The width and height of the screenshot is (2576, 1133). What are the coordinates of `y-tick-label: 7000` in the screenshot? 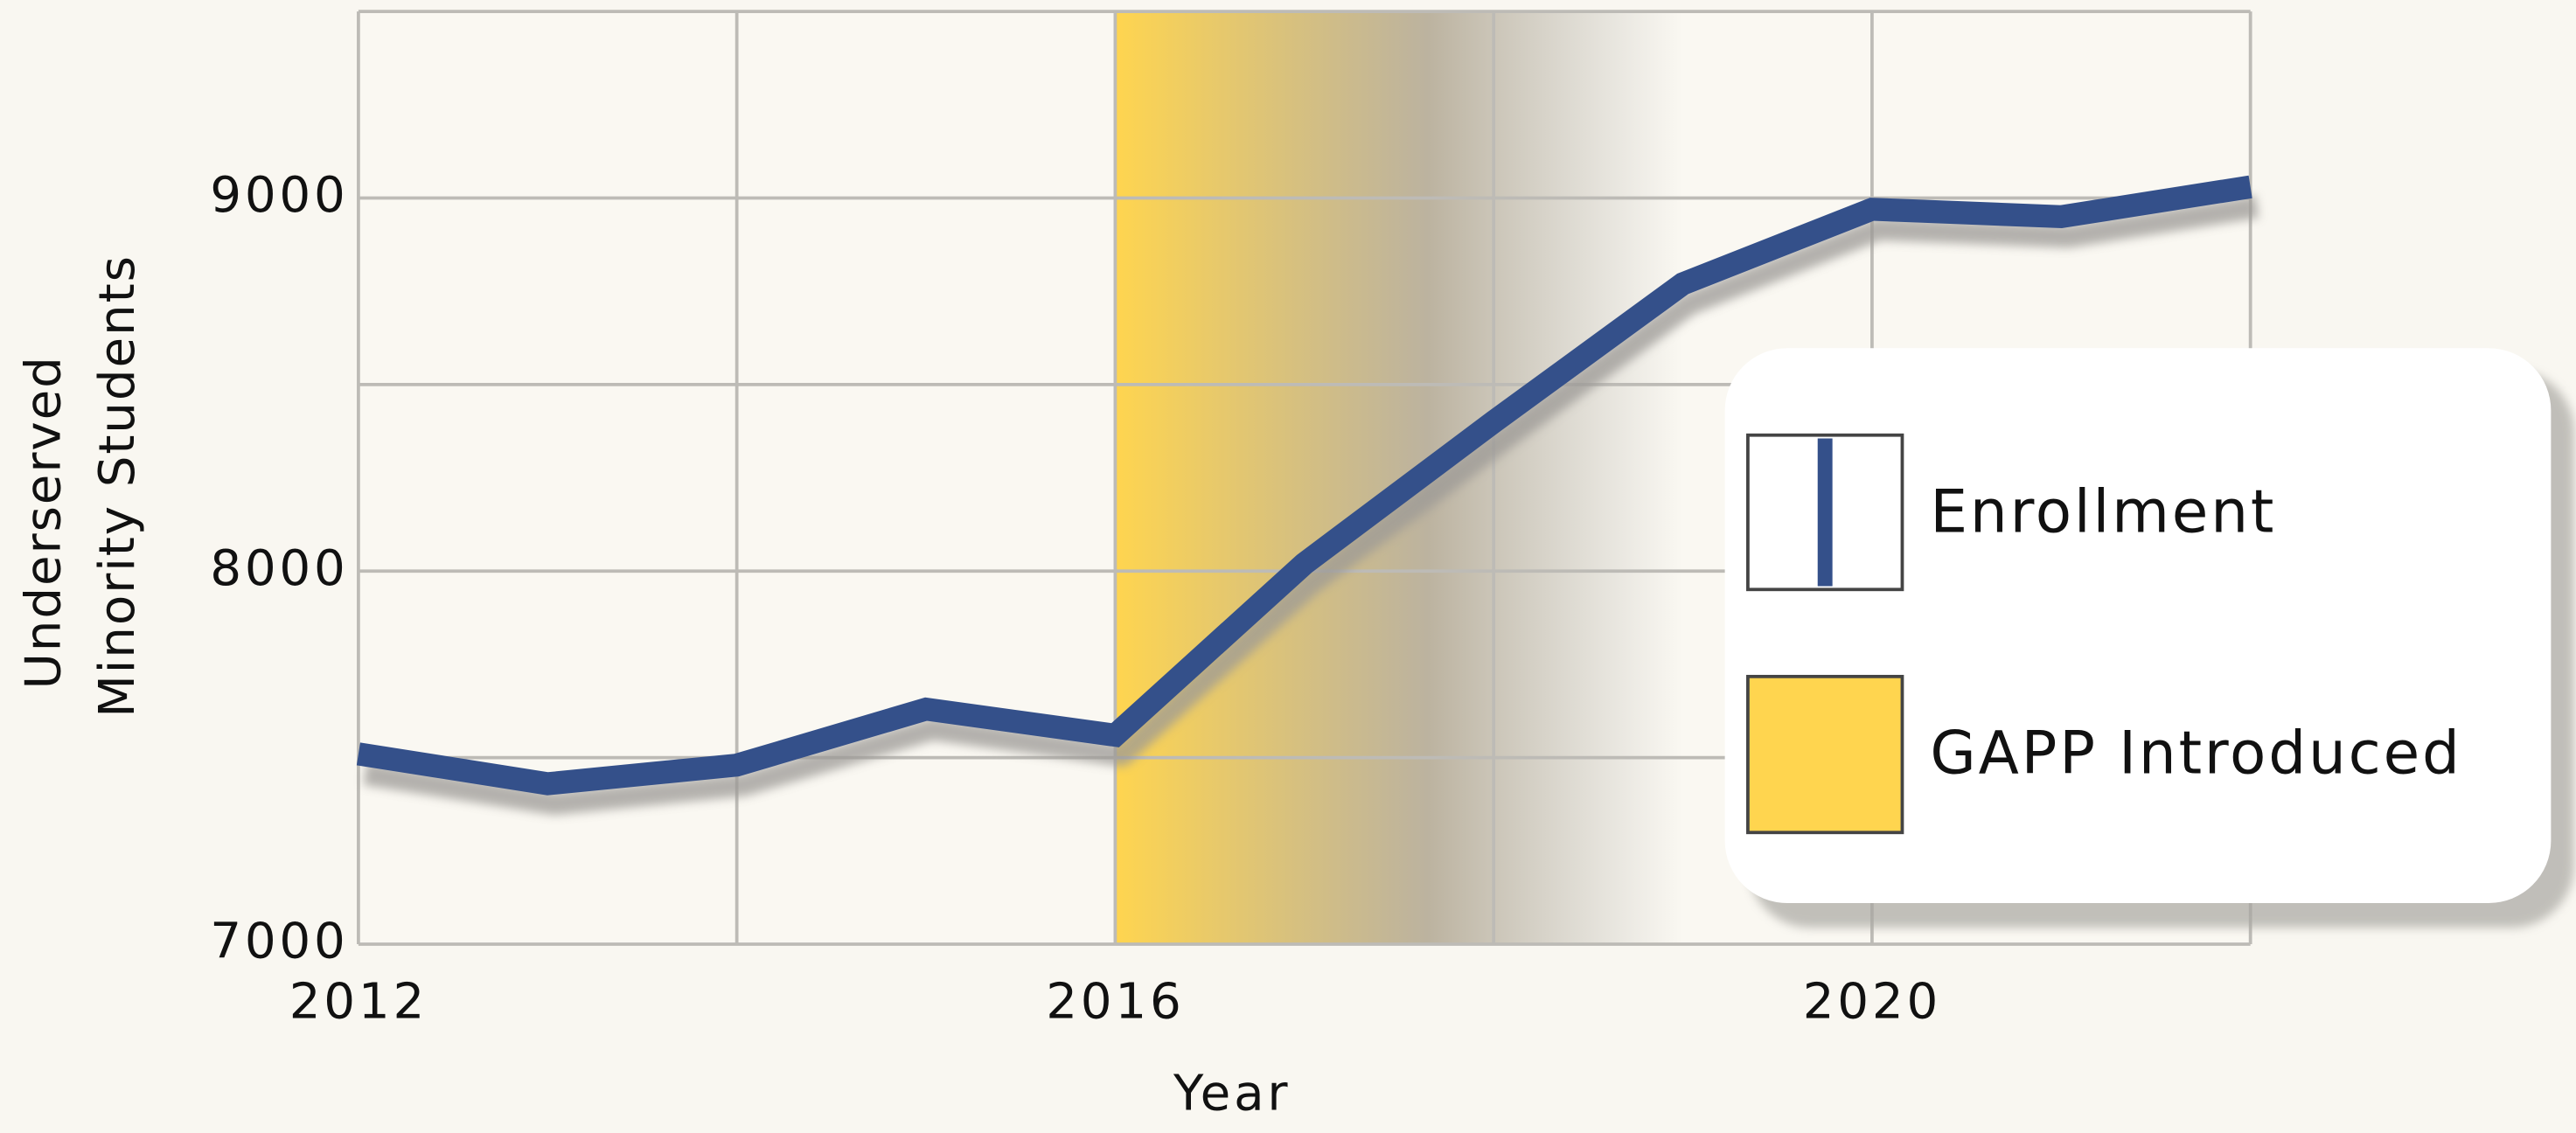 It's located at (279, 942).